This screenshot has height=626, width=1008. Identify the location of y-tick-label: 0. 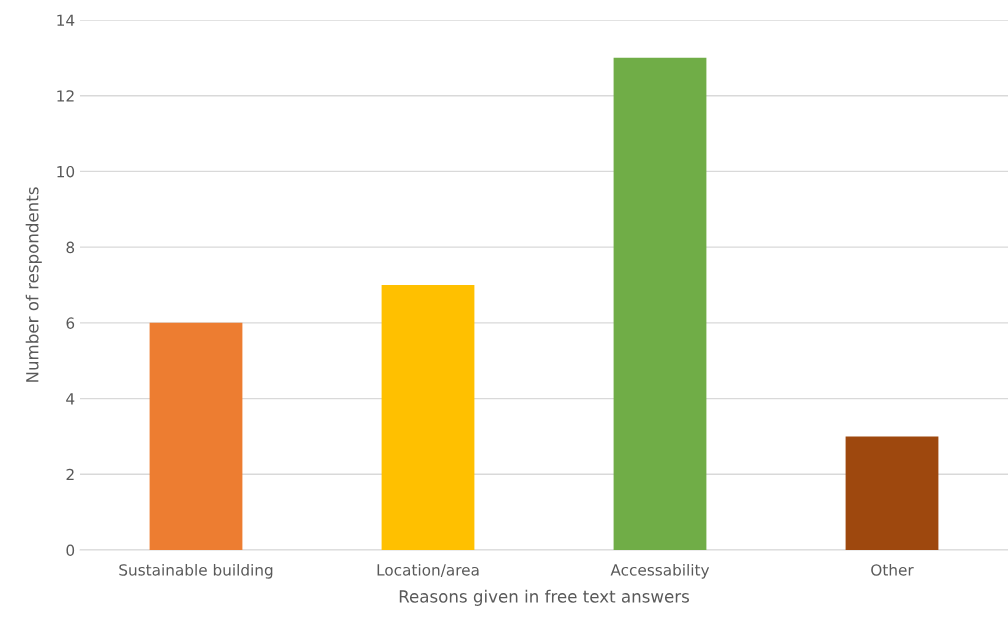
(70, 550).